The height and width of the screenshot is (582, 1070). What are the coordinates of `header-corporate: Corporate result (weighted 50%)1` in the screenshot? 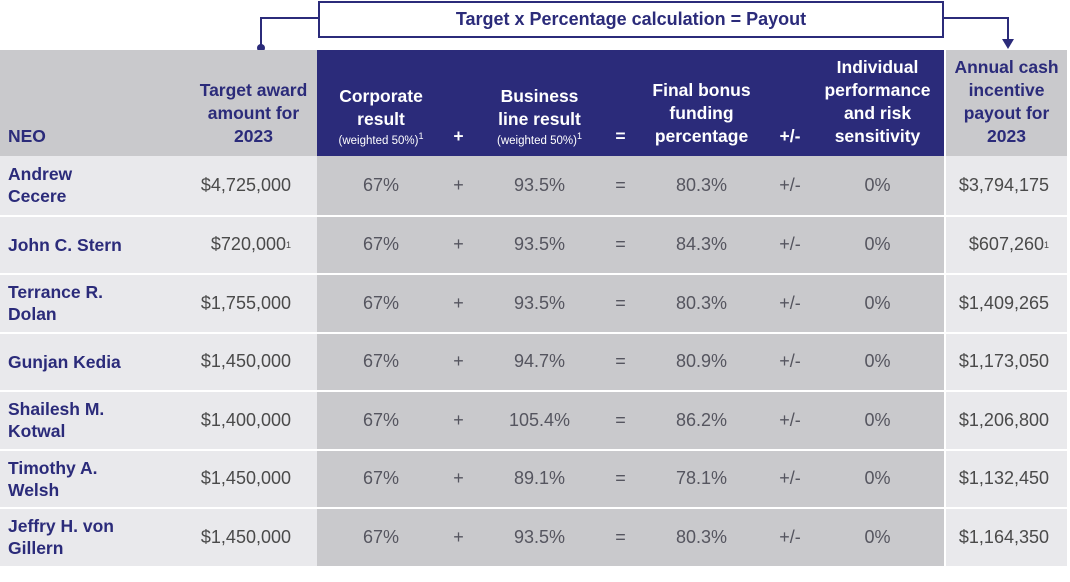 It's located at (381, 103).